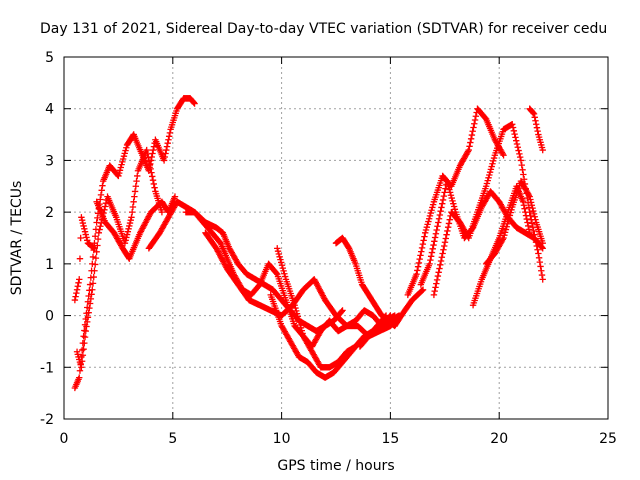 The image size is (640, 480). What do you see at coordinates (49, 58) in the screenshot?
I see `y-tick-label: 5` at bounding box center [49, 58].